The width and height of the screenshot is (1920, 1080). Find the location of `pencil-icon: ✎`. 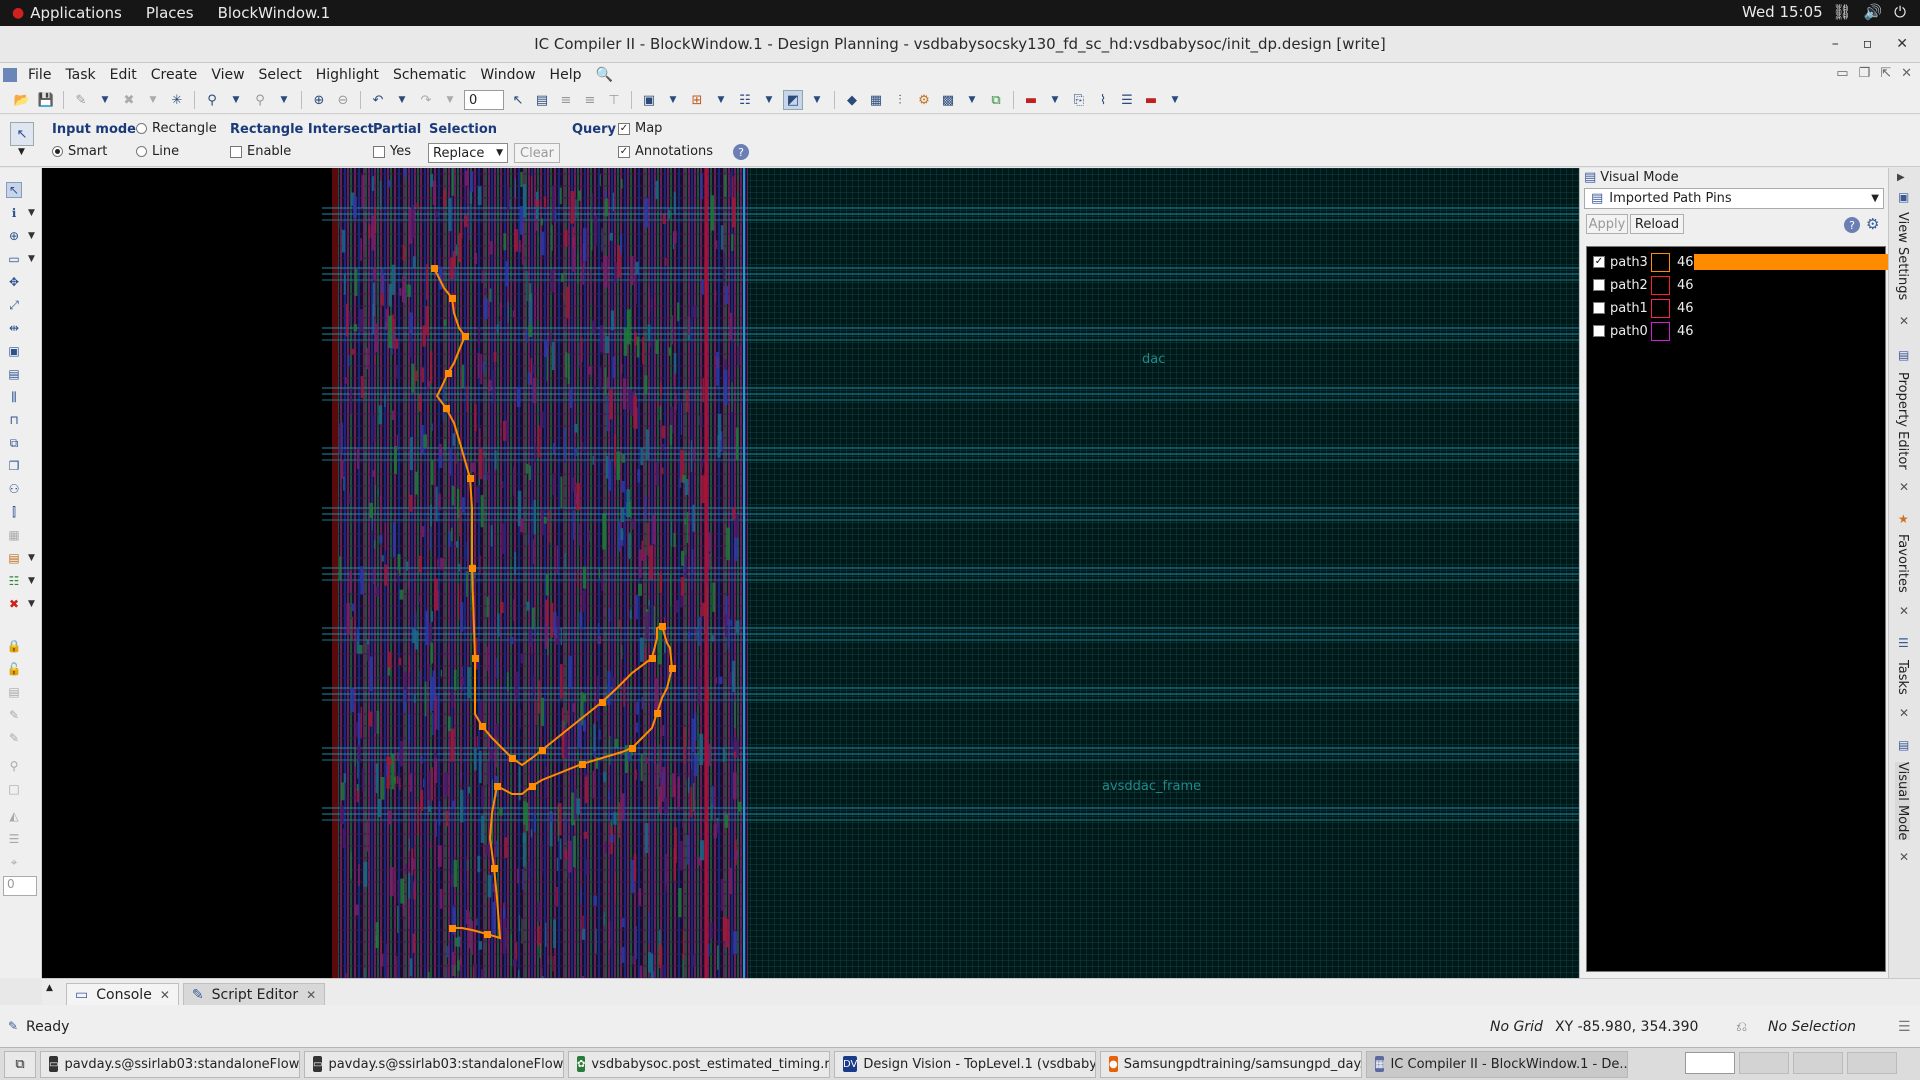

pencil-icon: ✎ is located at coordinates (81, 100).